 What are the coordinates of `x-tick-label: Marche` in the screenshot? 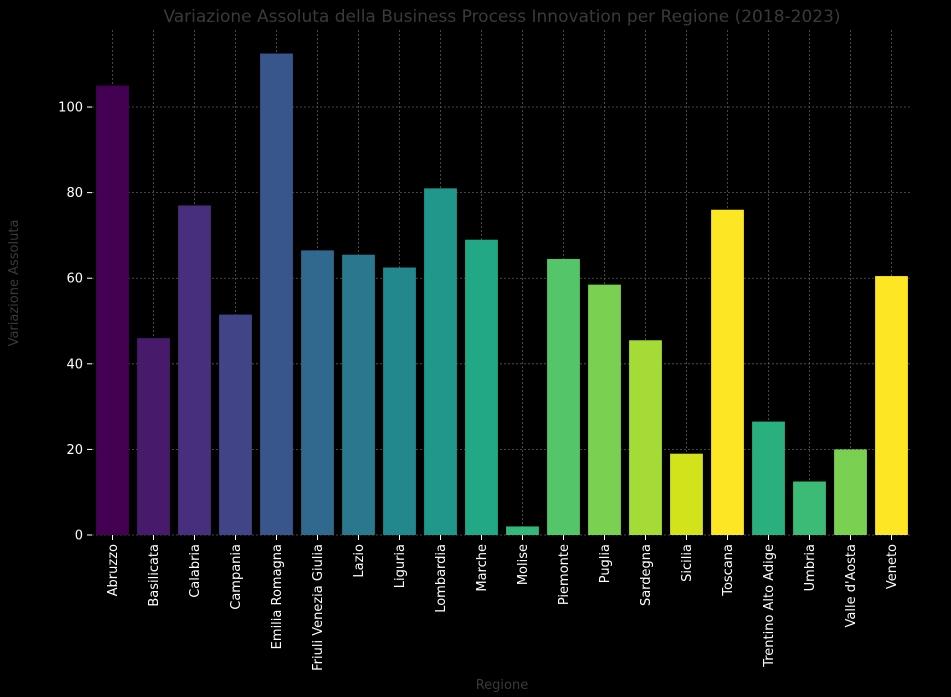 It's located at (482, 568).